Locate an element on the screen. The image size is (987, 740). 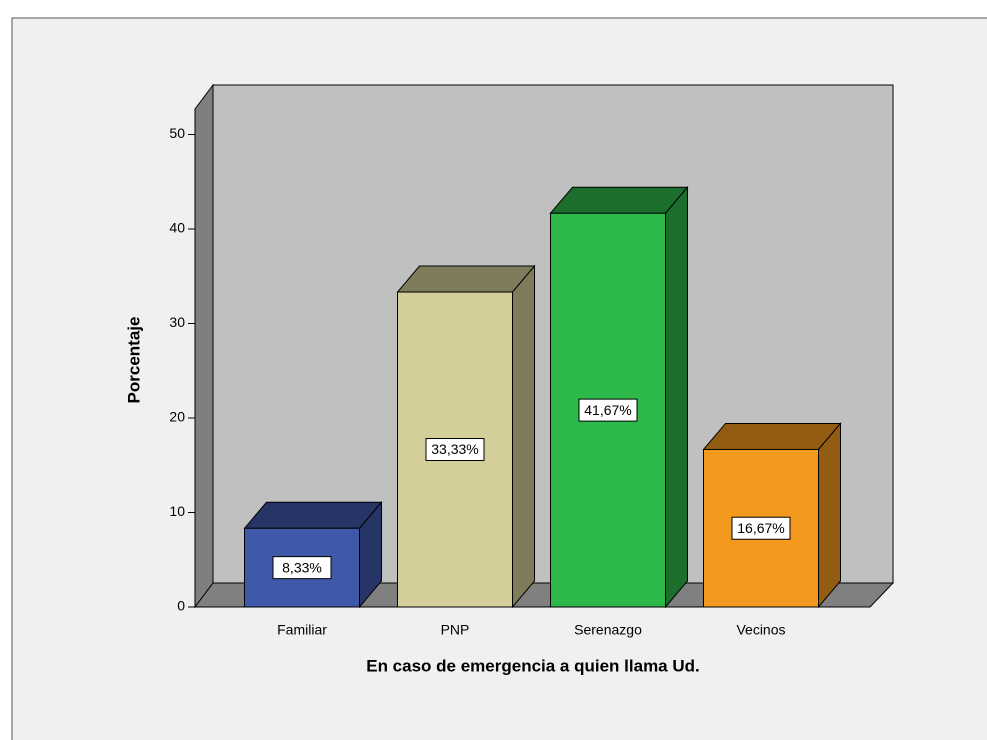
x-tick-label: Serenazgo is located at coordinates (608, 630).